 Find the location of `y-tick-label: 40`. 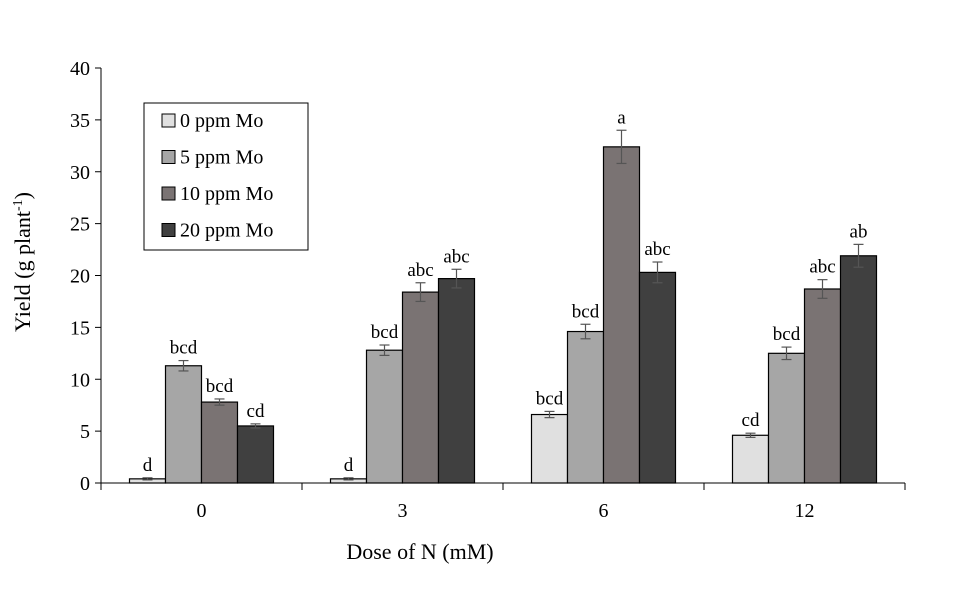

y-tick-label: 40 is located at coordinates (80, 69).